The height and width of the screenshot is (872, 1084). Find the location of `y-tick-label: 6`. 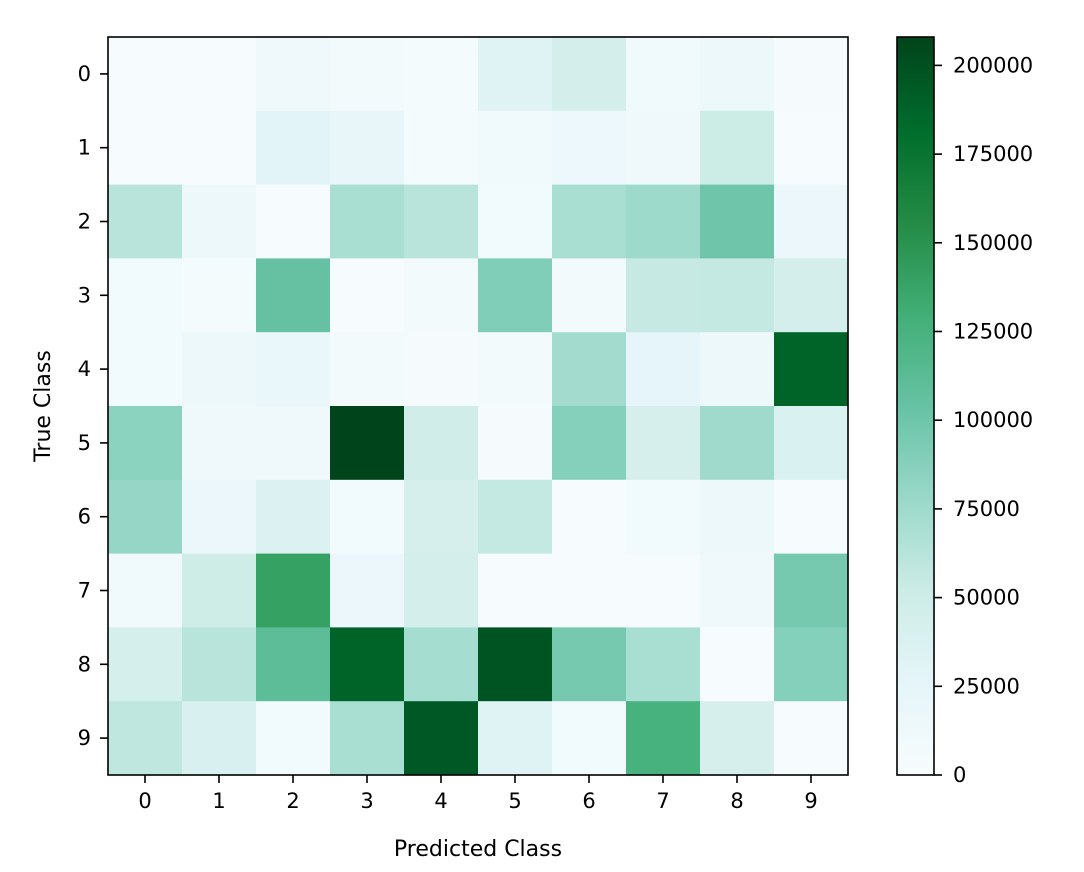

y-tick-label: 6 is located at coordinates (84, 517).